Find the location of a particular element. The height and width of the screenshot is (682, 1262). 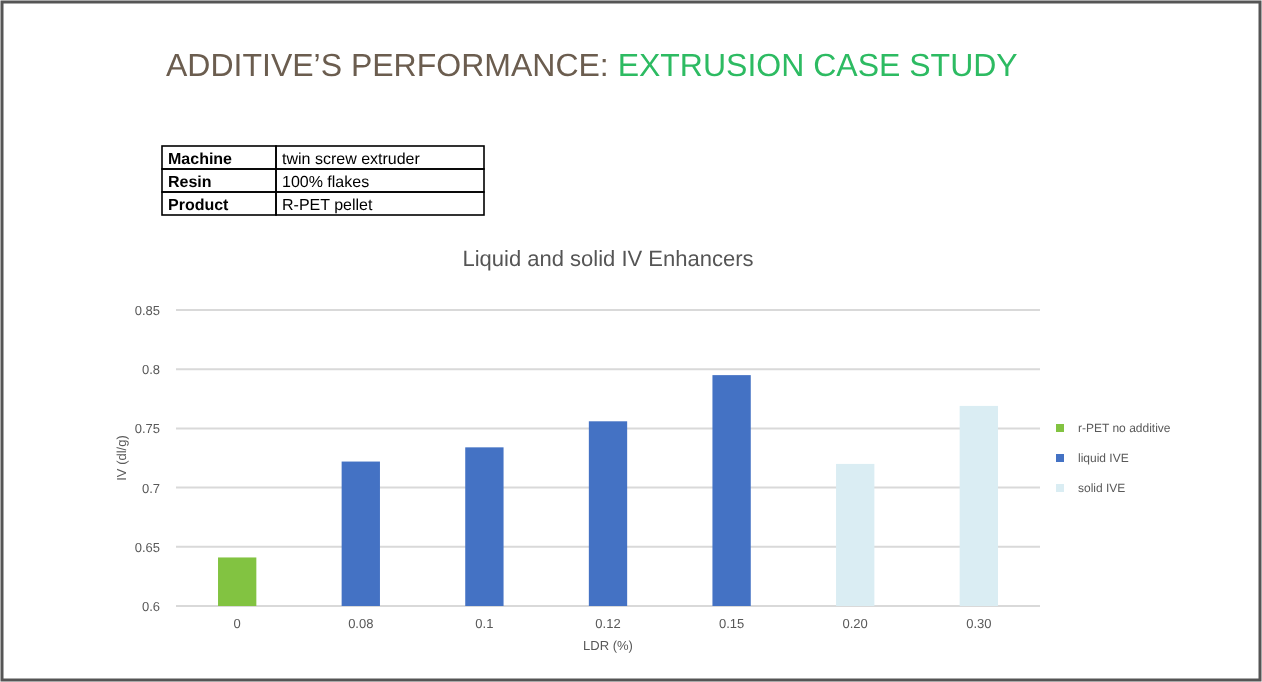

text: EXTRUSION CASE STUDY is located at coordinates (818, 67).